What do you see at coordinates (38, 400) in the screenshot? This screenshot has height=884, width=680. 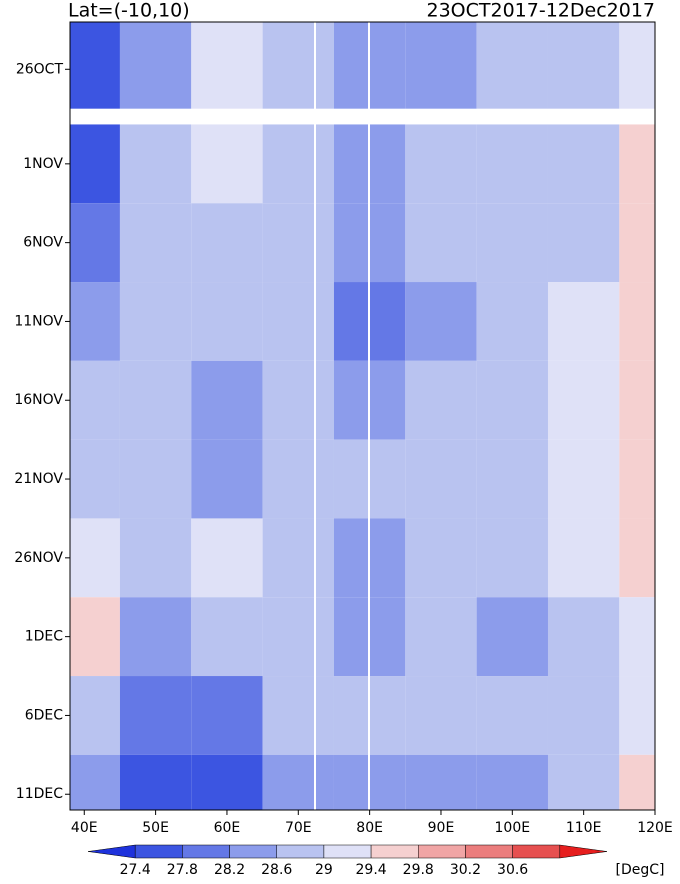 I see `y-tick-label: 16NOV` at bounding box center [38, 400].